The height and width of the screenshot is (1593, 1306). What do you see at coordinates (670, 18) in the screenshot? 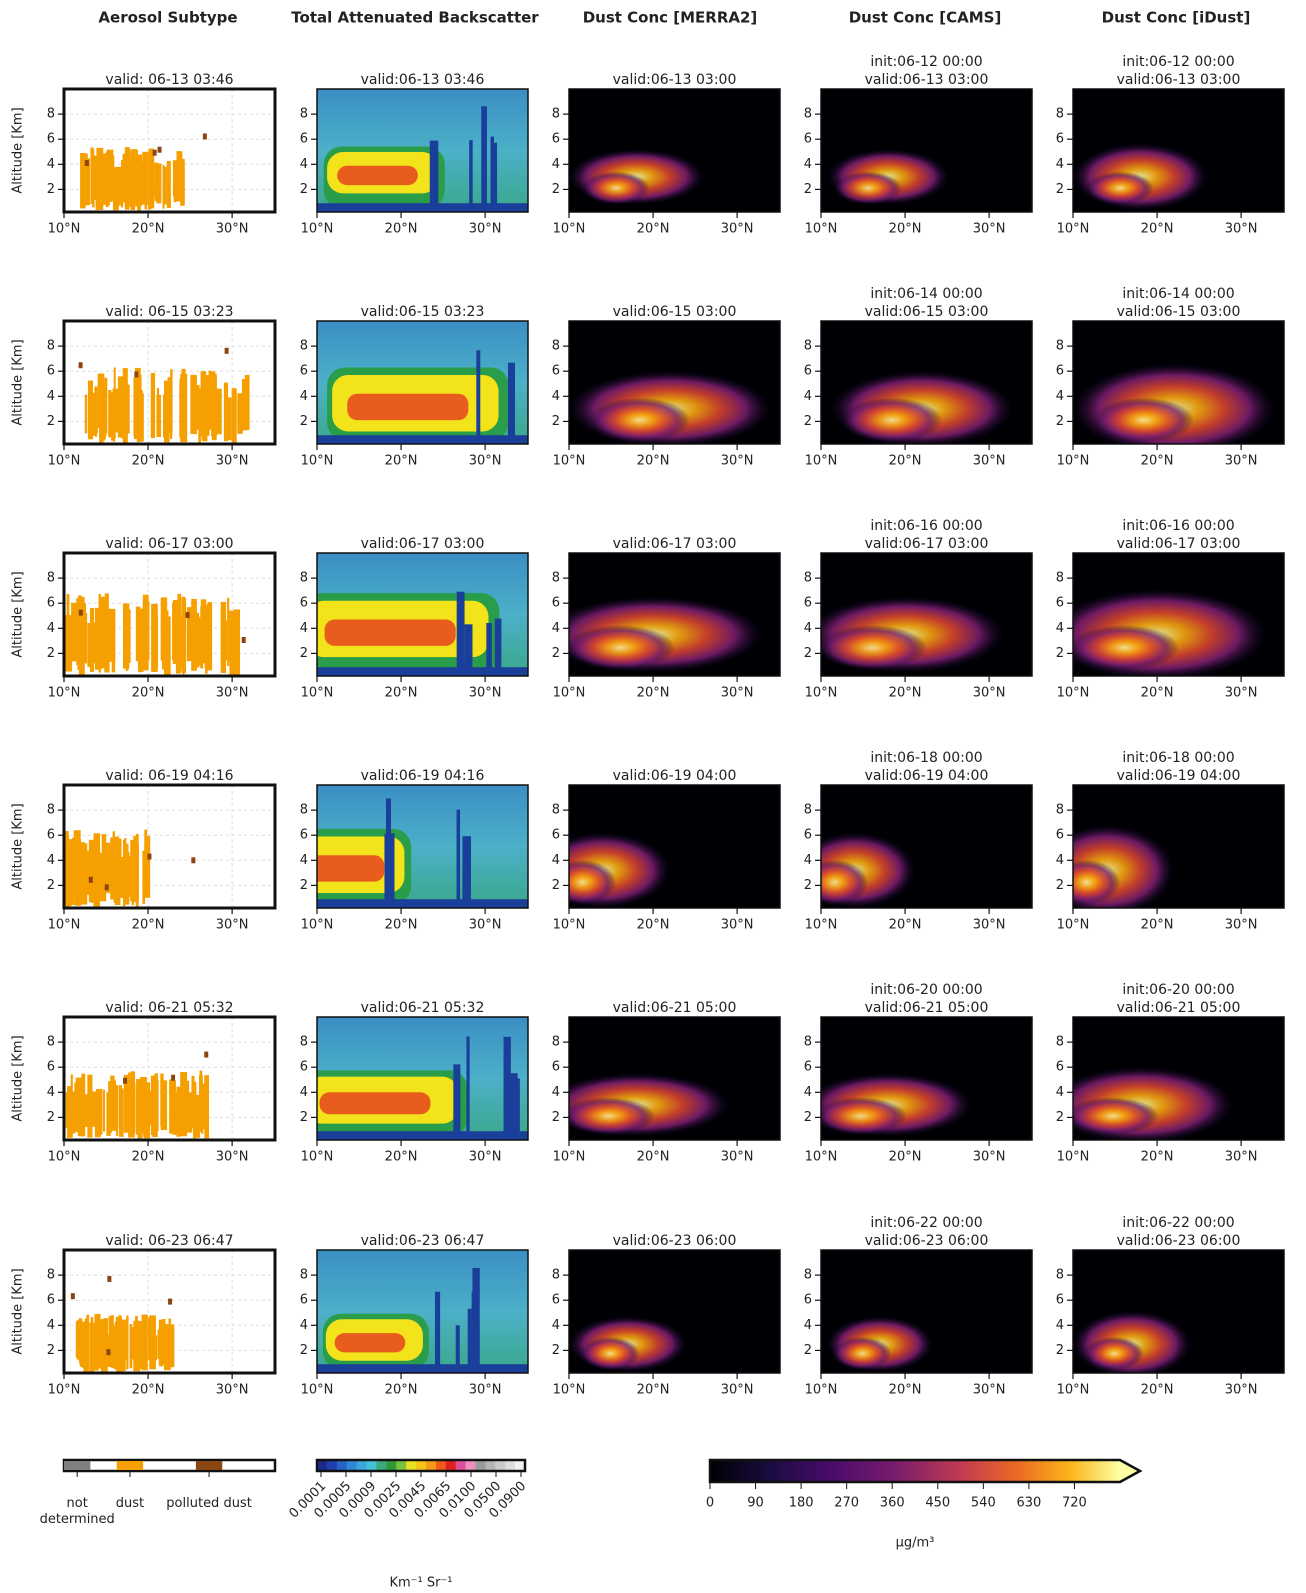
I see `column-title: Dust Conc [MERRA2]` at bounding box center [670, 18].